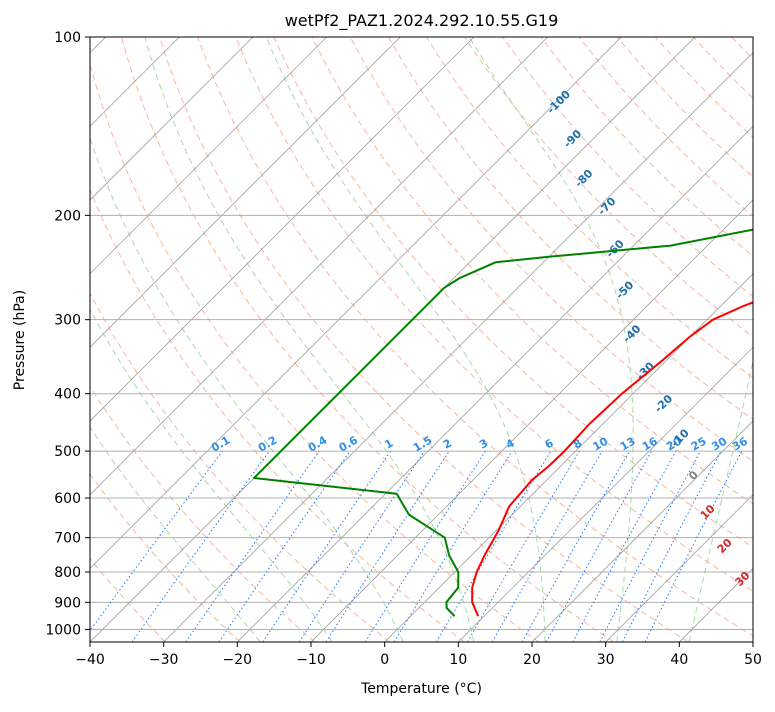 The image size is (775, 712). Describe the element at coordinates (311, 660) in the screenshot. I see `x-tick-label: −10` at that location.